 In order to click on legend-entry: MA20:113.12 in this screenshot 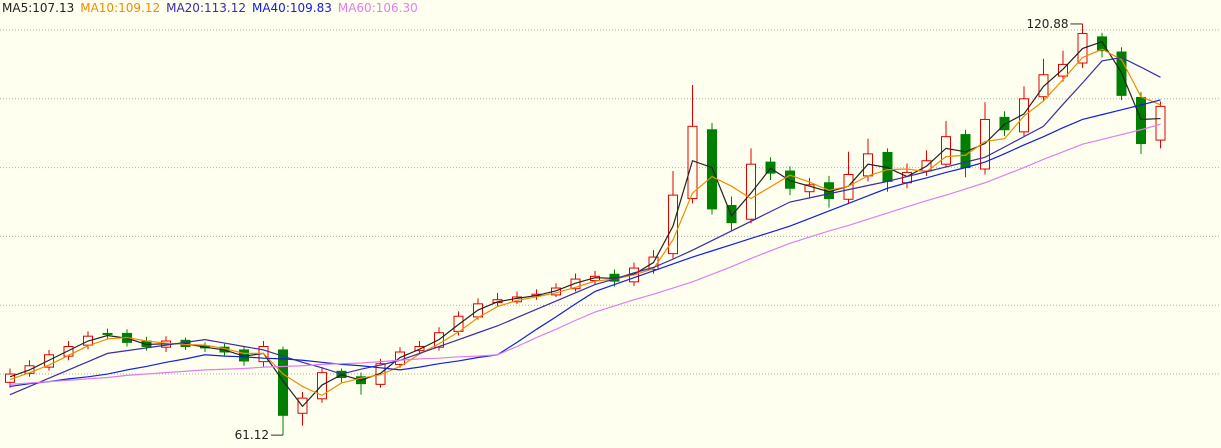, I will do `click(206, 8)`.